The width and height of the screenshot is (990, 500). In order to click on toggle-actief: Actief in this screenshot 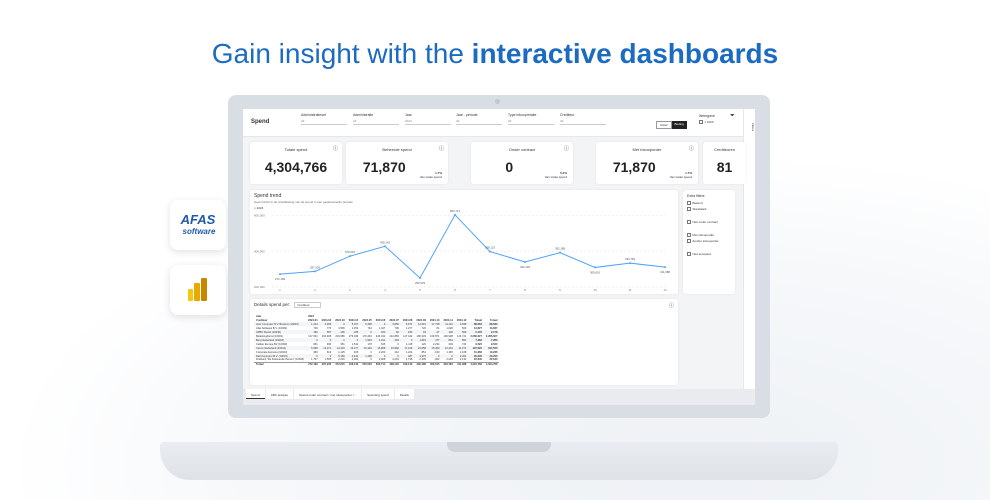, I will do `click(664, 125)`.